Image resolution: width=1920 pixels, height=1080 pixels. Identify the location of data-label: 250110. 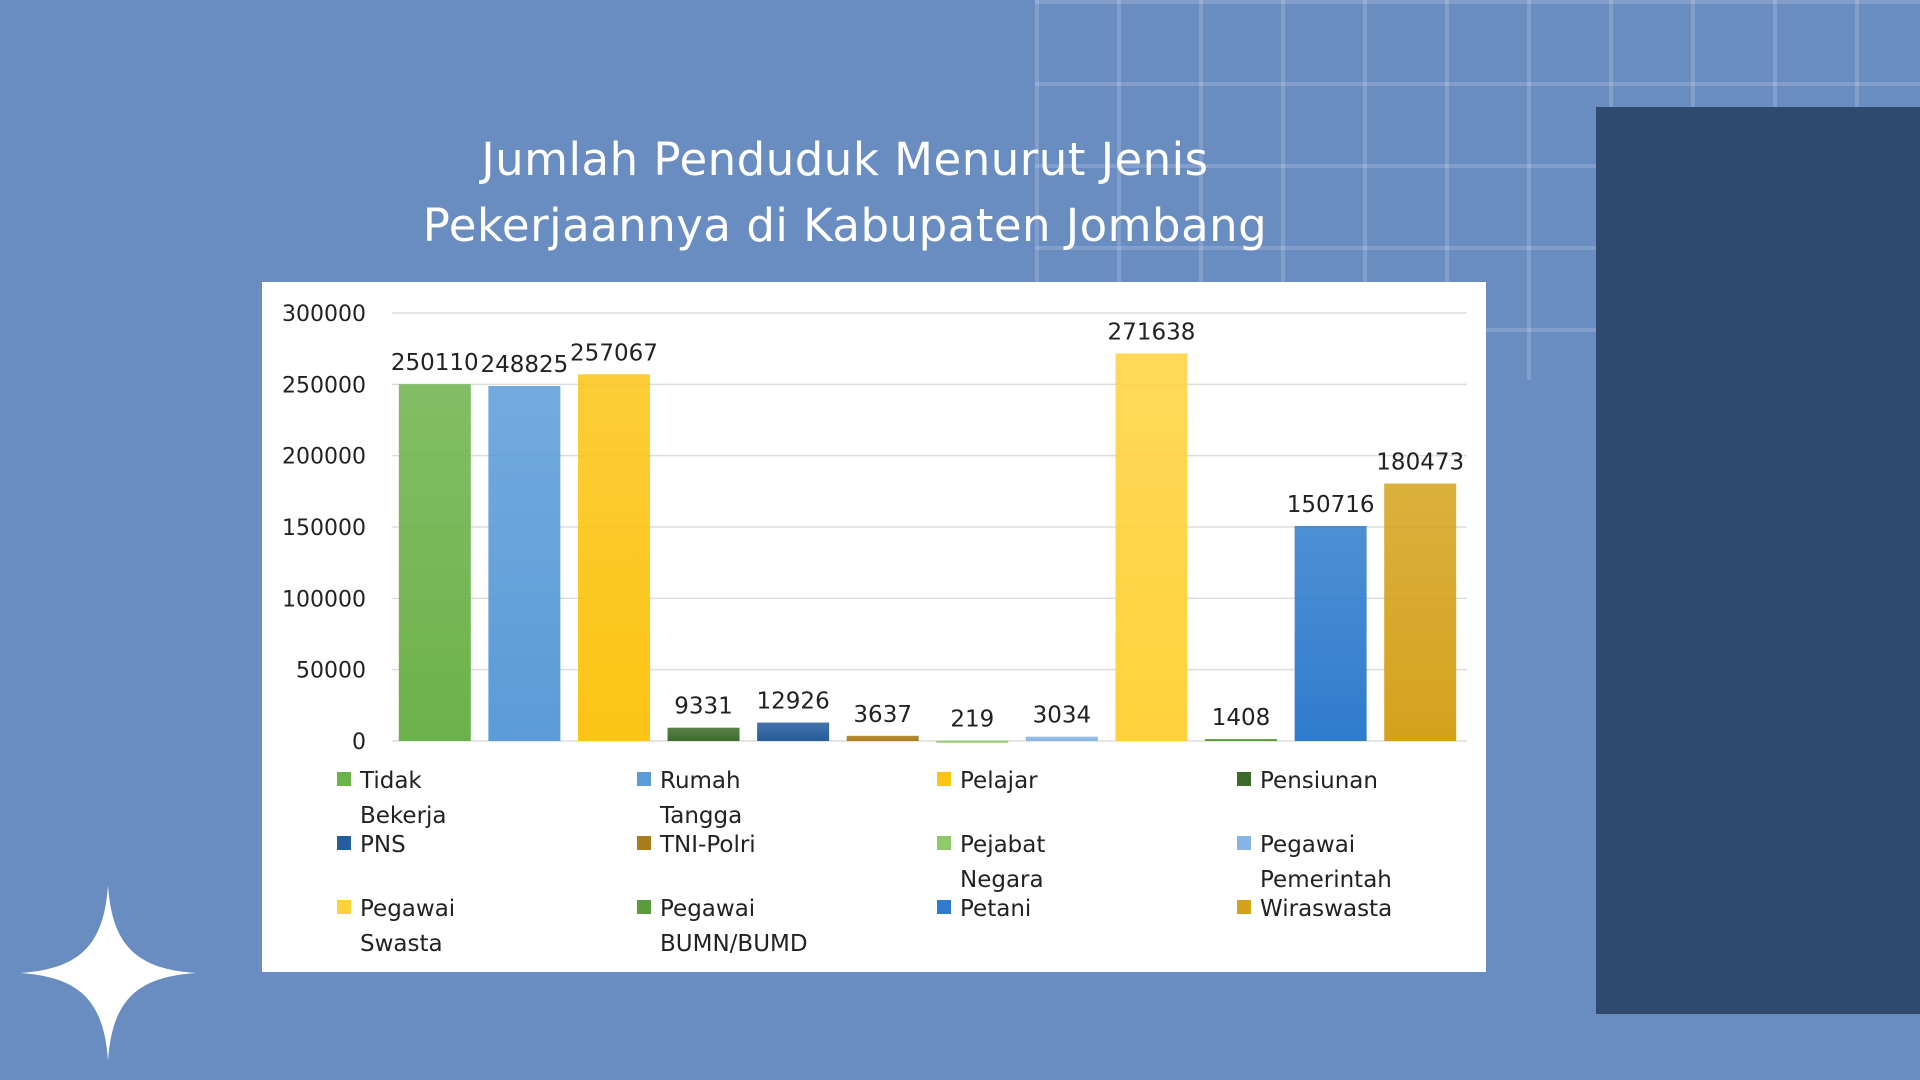
(435, 363).